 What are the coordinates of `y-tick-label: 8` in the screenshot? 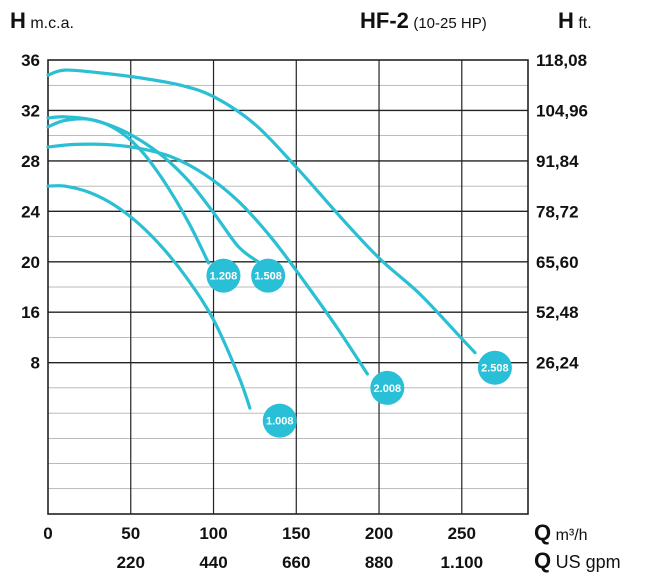 It's located at (35, 363).